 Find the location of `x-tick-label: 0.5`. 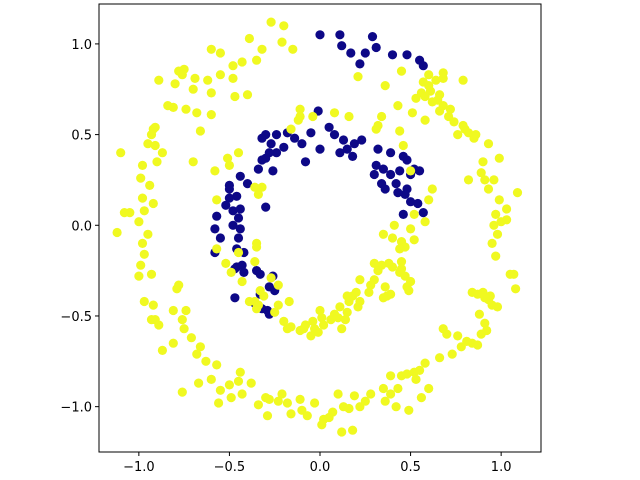

x-tick-label: 0.5 is located at coordinates (410, 467).